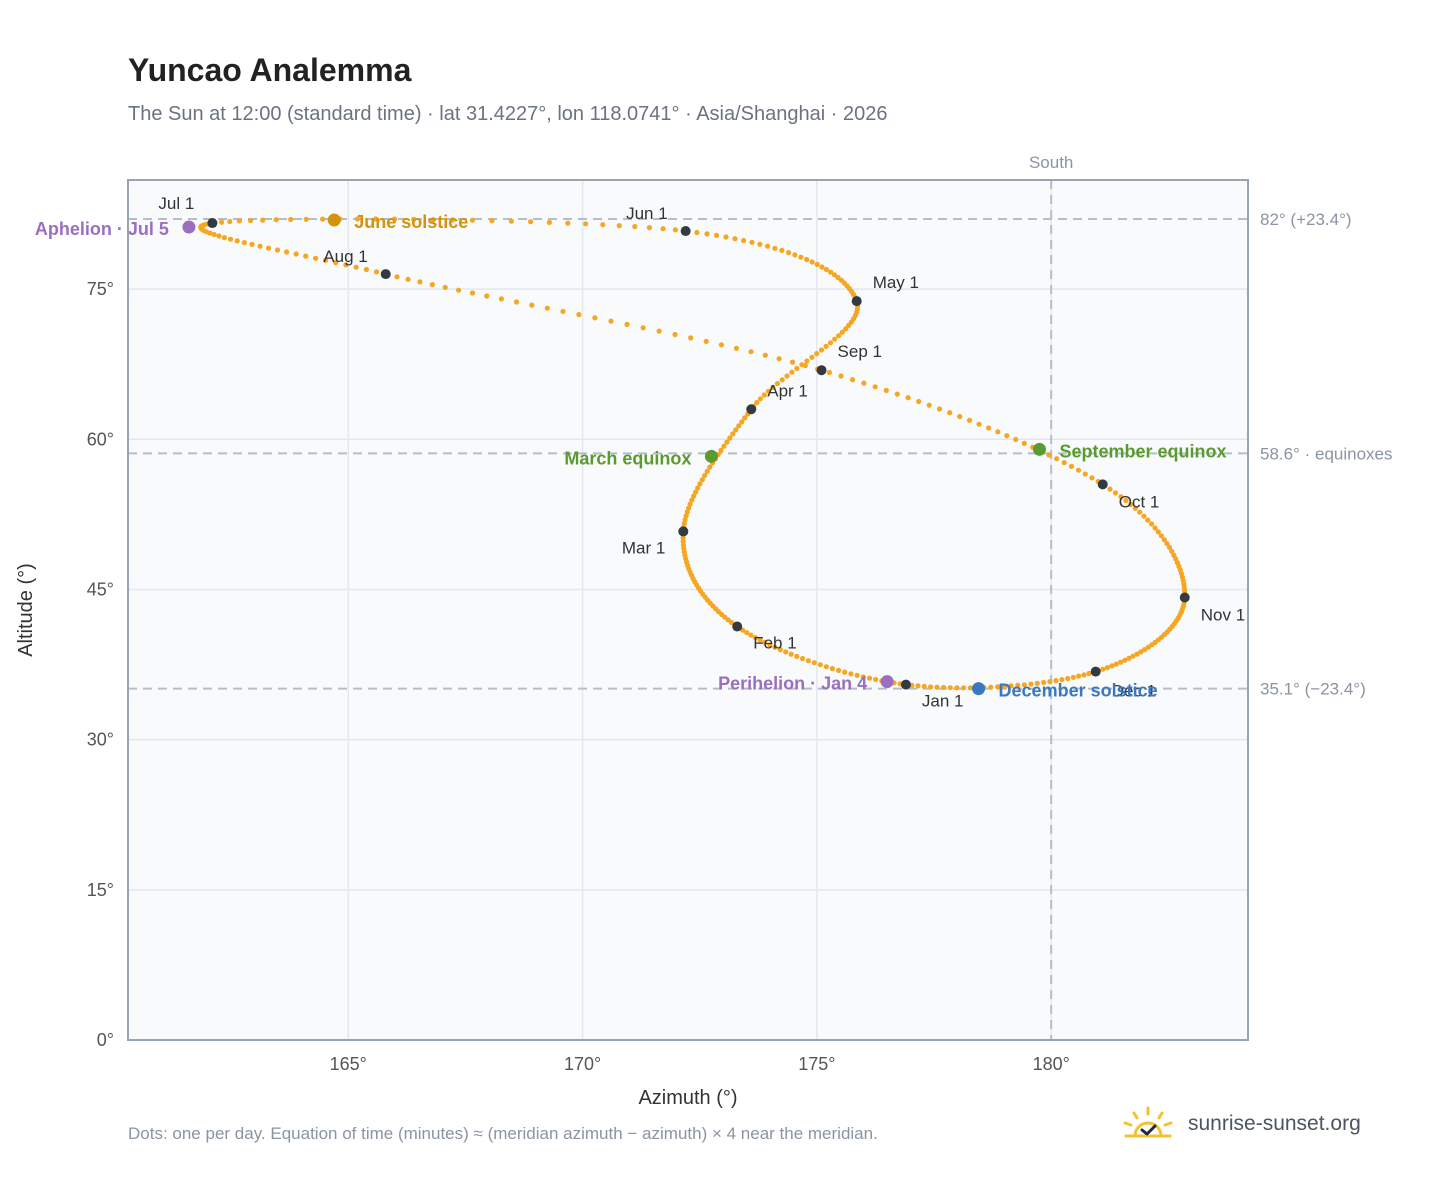 This screenshot has height=1188, width=1448. Describe the element at coordinates (100, 289) in the screenshot. I see `y-tick-label: 75°` at that location.